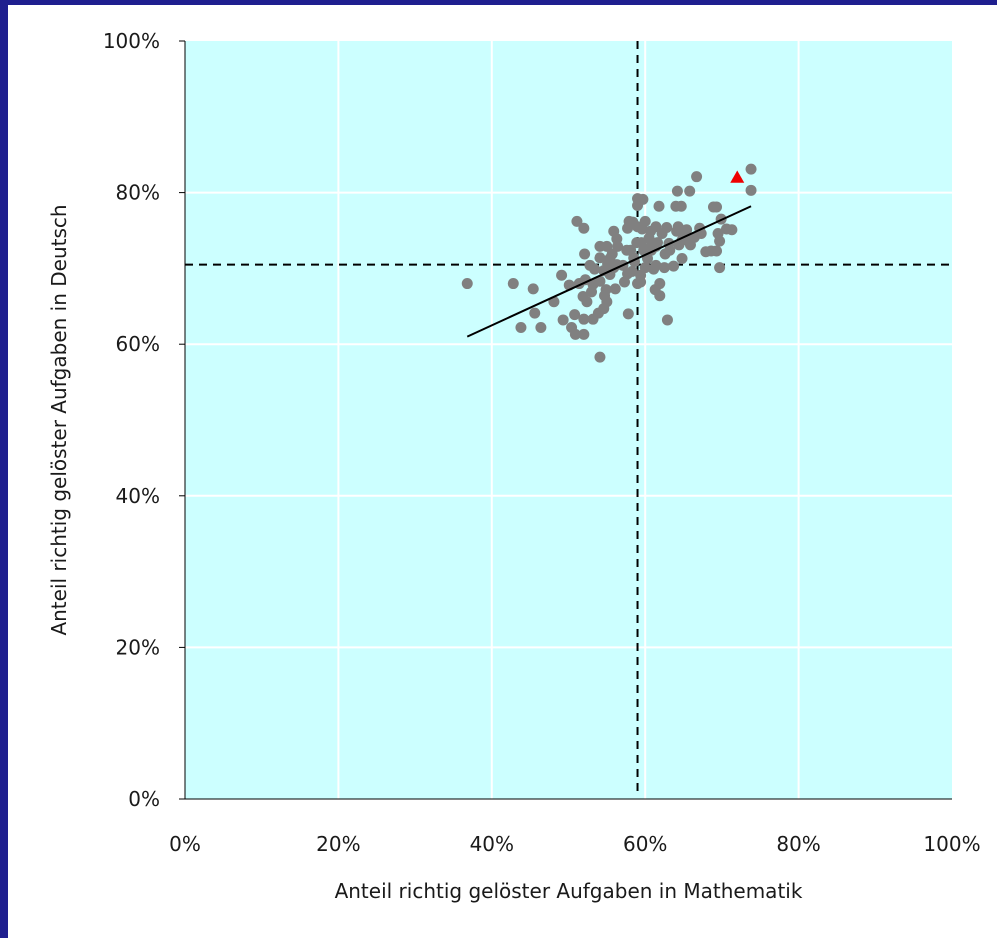 This screenshot has height=938, width=997. What do you see at coordinates (131, 41) in the screenshot?
I see `y-tick-label: 100%` at bounding box center [131, 41].